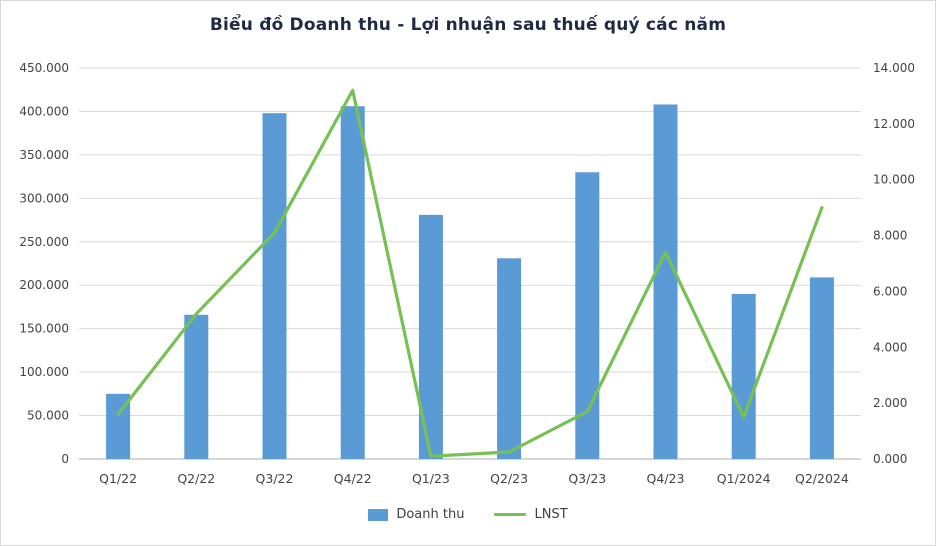 This screenshot has width=936, height=546. What do you see at coordinates (44, 285) in the screenshot?
I see `left-axis-label: 200.000` at bounding box center [44, 285].